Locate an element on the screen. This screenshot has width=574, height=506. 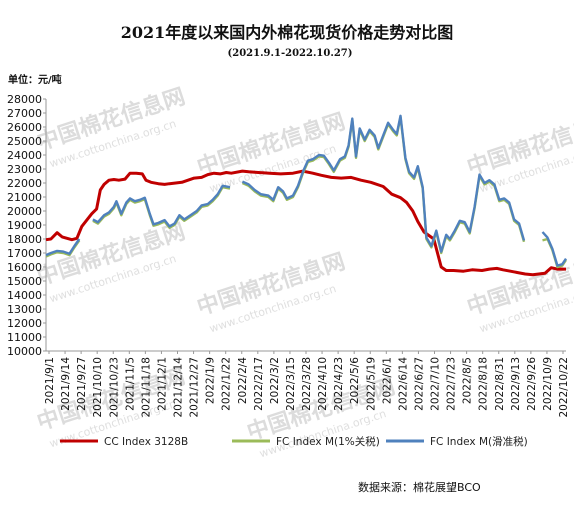
y-tick-label: 11000 is located at coordinates (24, 337).